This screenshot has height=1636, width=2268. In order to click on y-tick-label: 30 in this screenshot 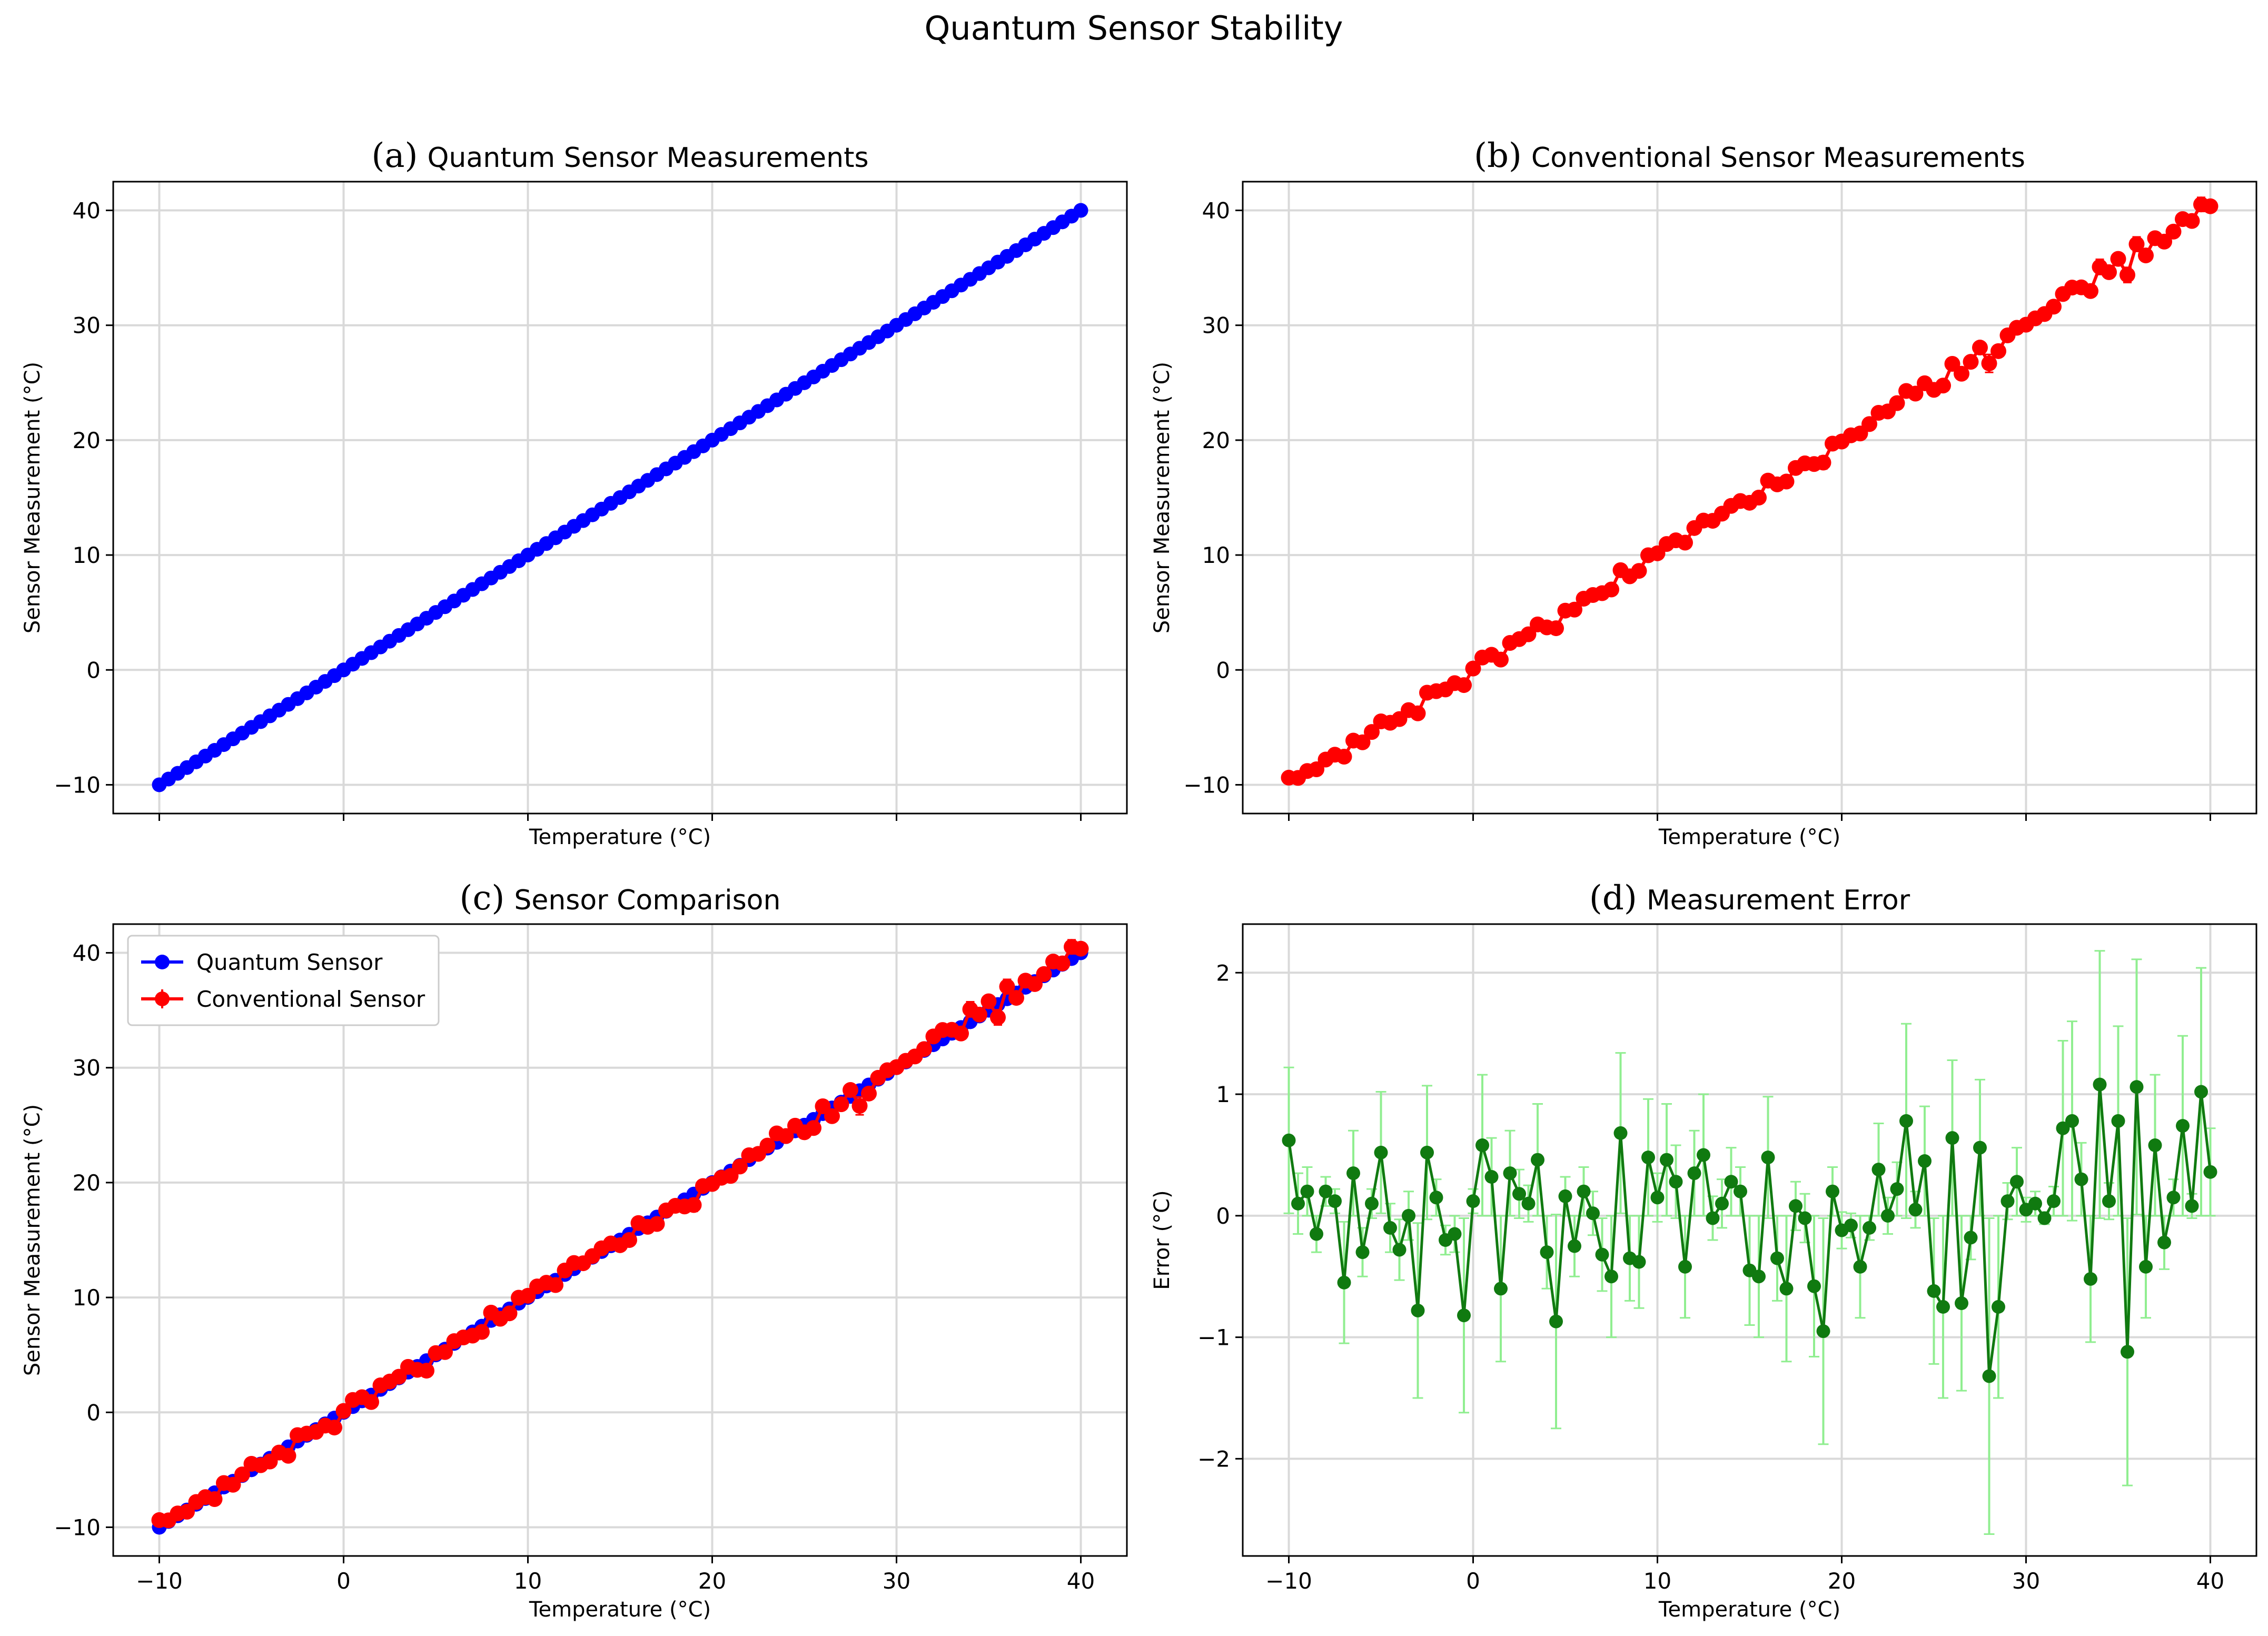, I will do `click(87, 326)`.